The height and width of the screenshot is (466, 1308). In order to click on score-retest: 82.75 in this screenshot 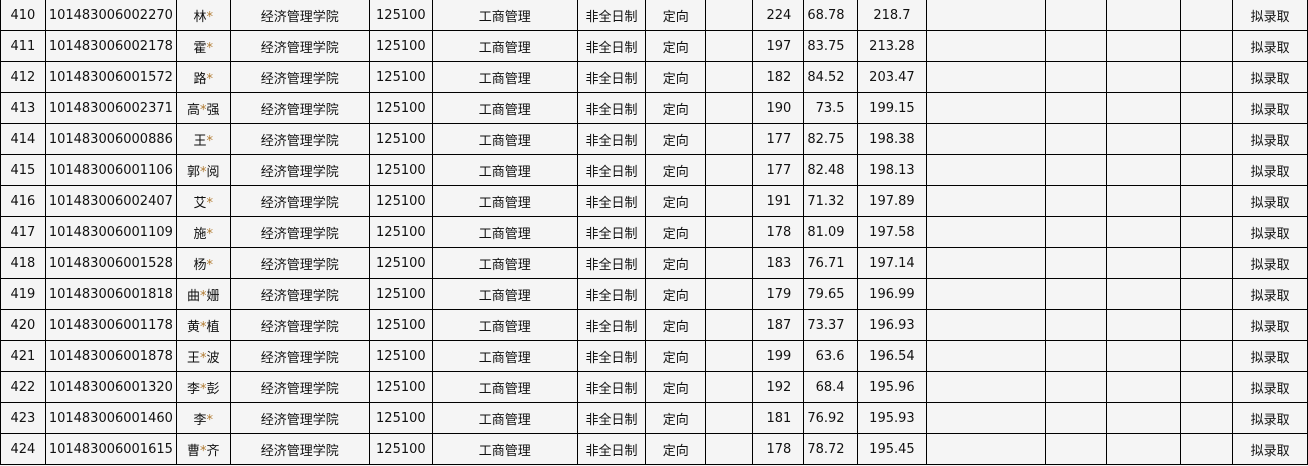, I will do `click(830, 139)`.